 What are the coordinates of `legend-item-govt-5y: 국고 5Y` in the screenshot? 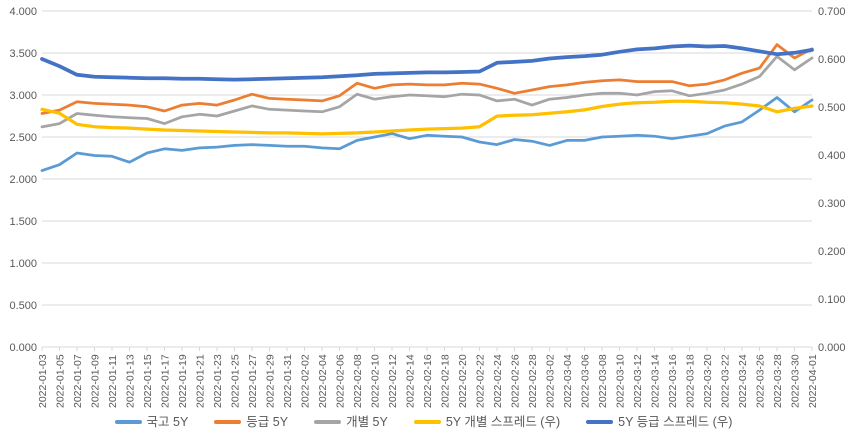 It's located at (151, 421).